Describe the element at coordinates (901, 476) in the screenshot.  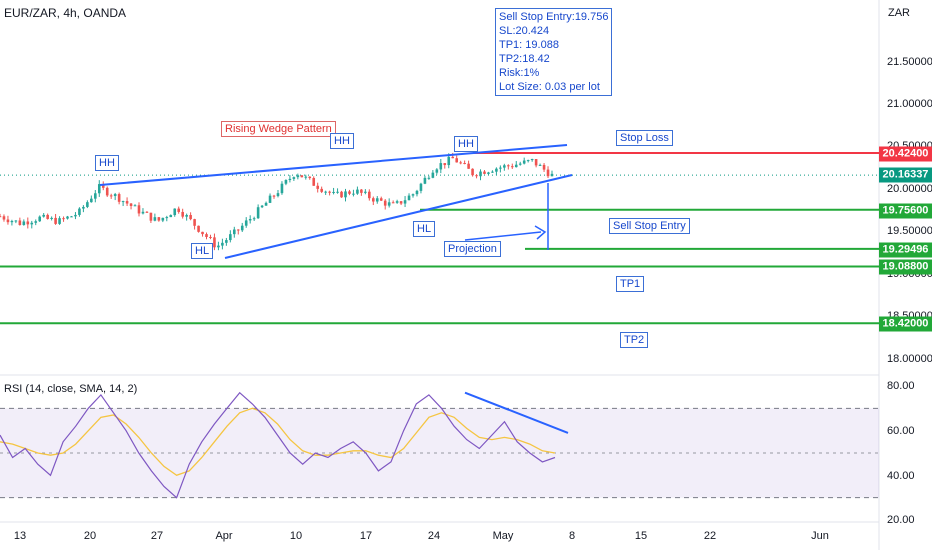
I see `rsi-tick: 40.00` at that location.